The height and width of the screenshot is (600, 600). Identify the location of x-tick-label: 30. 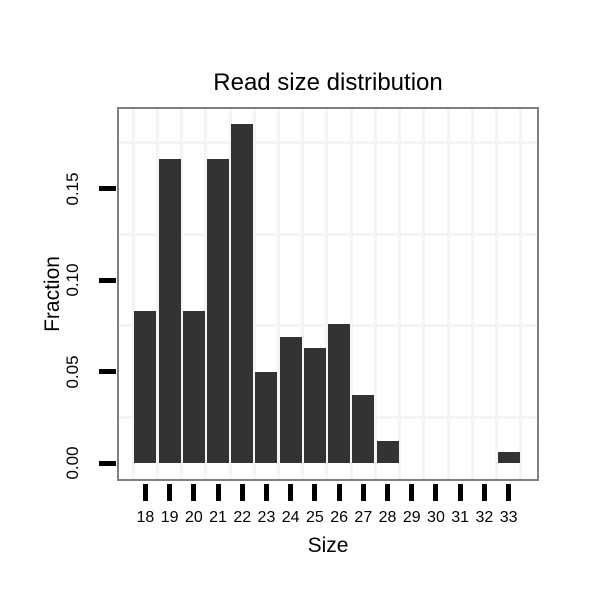
(436, 517).